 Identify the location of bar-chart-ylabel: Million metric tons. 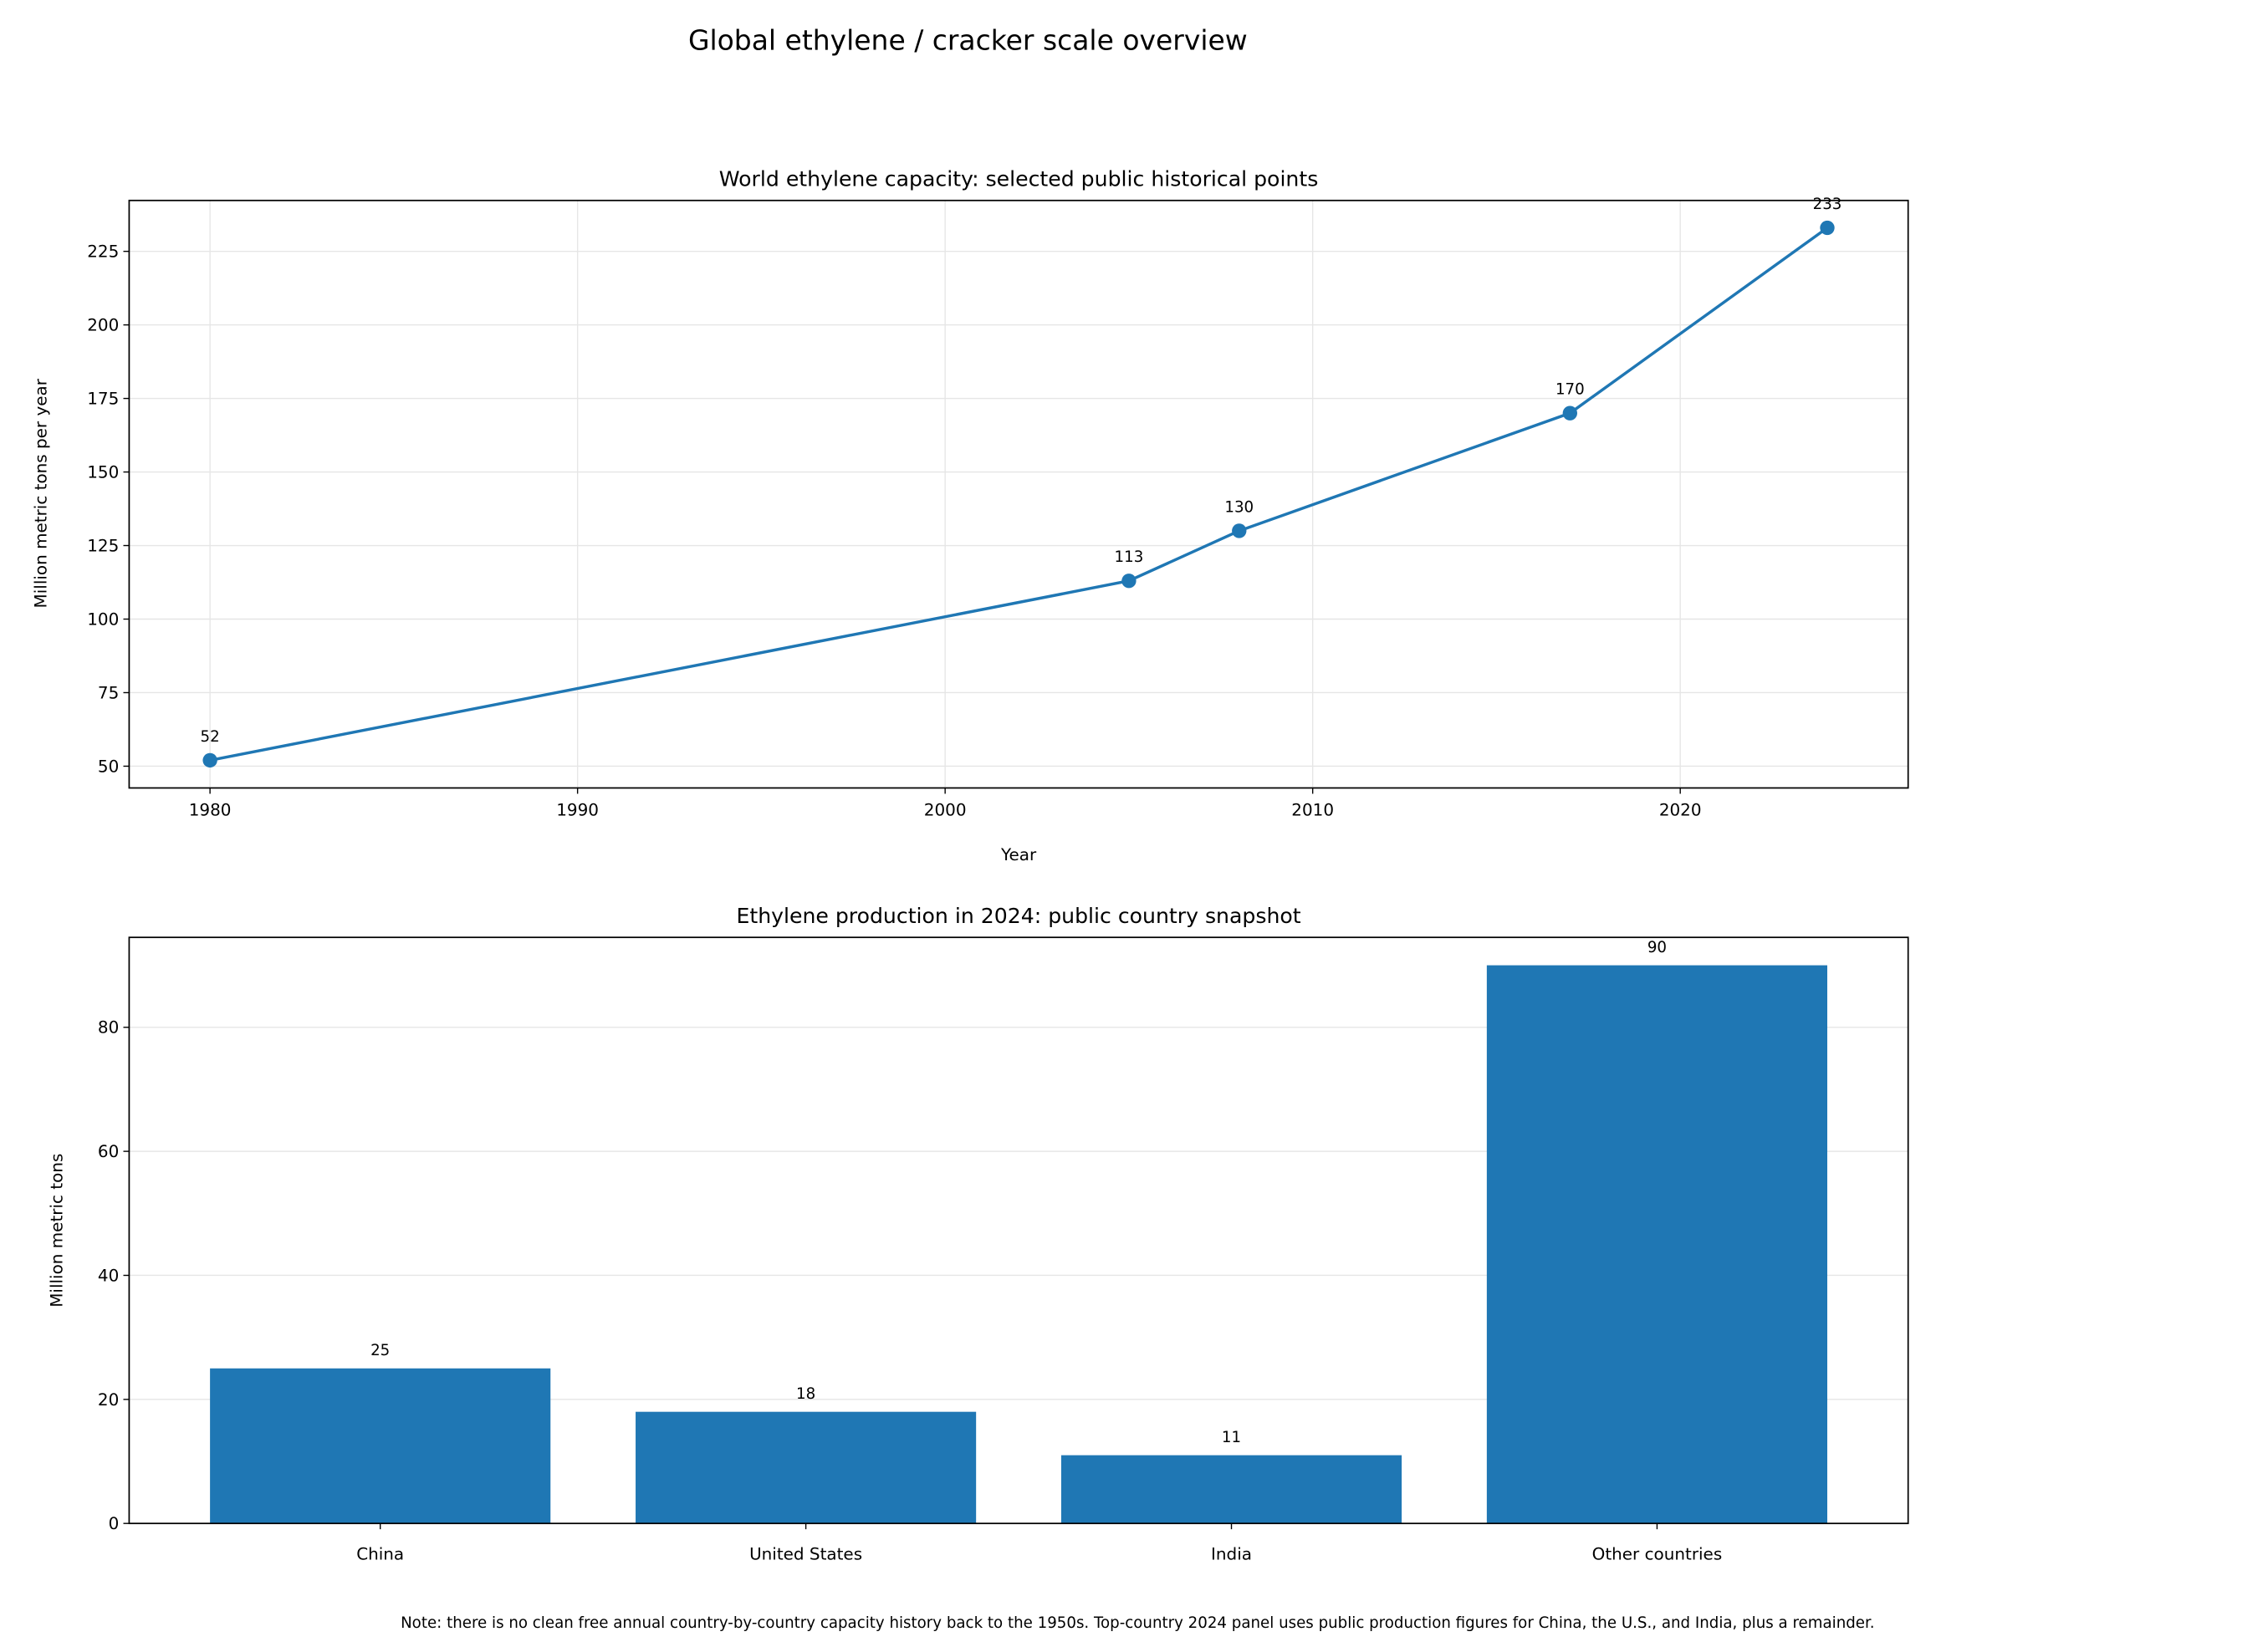
(57, 1231).